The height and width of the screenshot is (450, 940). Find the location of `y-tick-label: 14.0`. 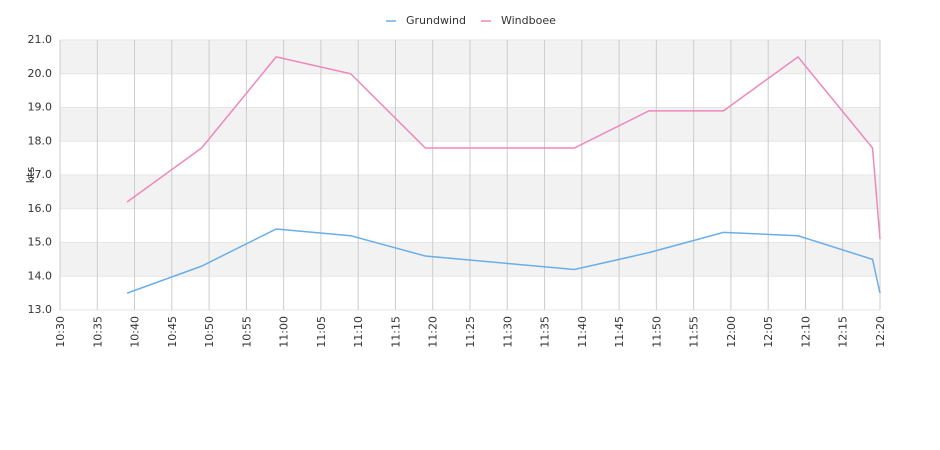

y-tick-label: 14.0 is located at coordinates (40, 275).